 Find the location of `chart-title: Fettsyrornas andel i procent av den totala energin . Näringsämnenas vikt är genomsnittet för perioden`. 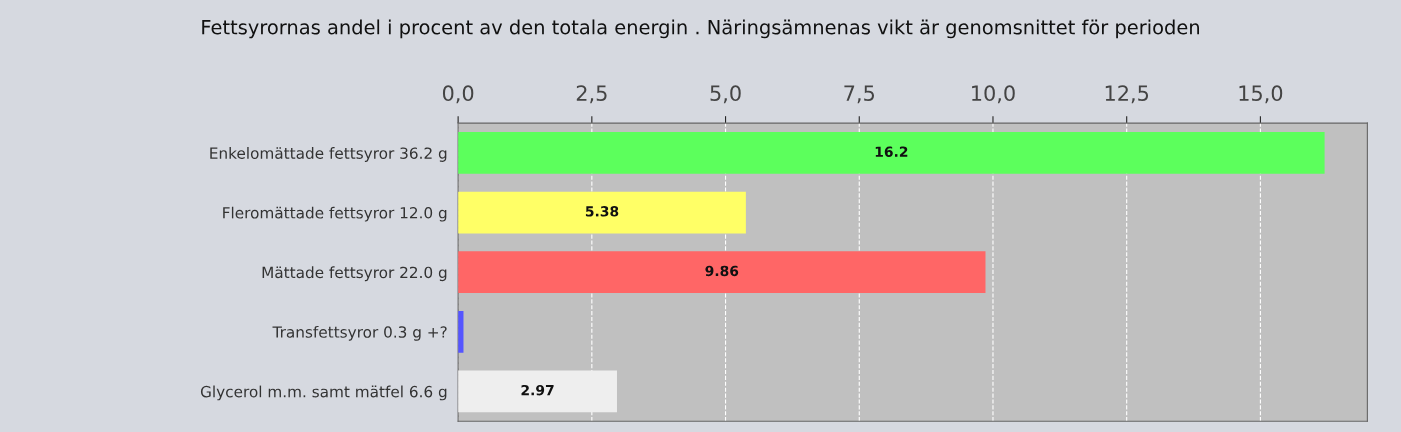

chart-title: Fettsyrornas andel i procent av den totala energin . Näringsämnenas vikt är genomsnittet för perioden is located at coordinates (700, 29).